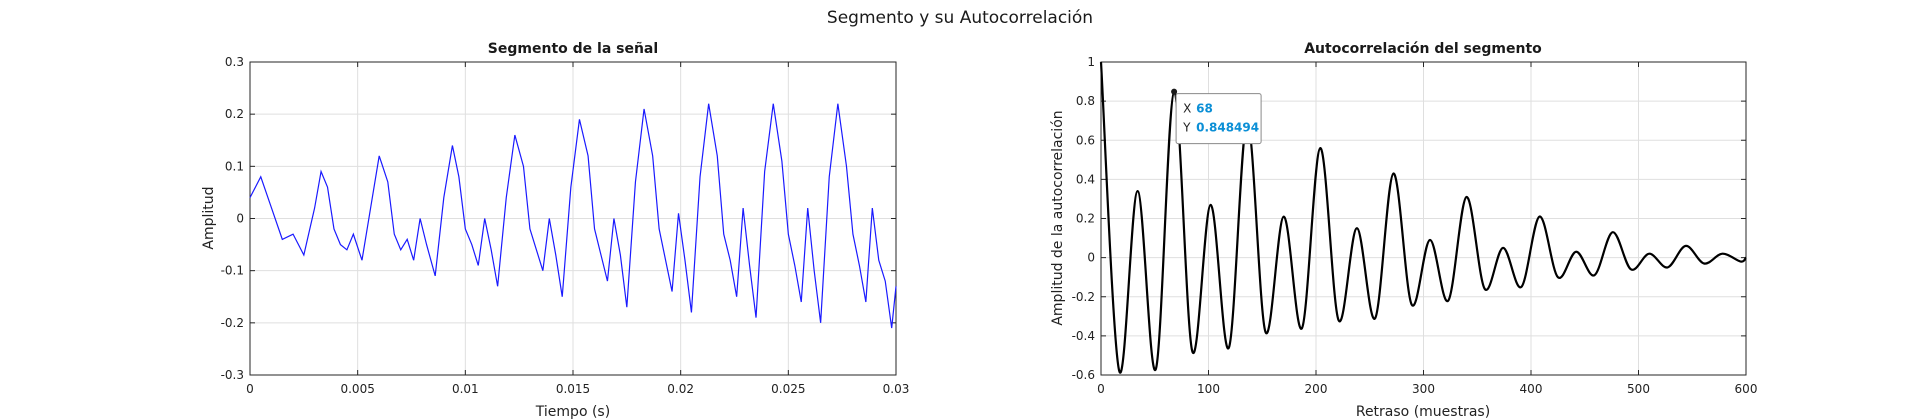  I want to click on figure-title: Segmento y su Autocorrelación, so click(960, 18).